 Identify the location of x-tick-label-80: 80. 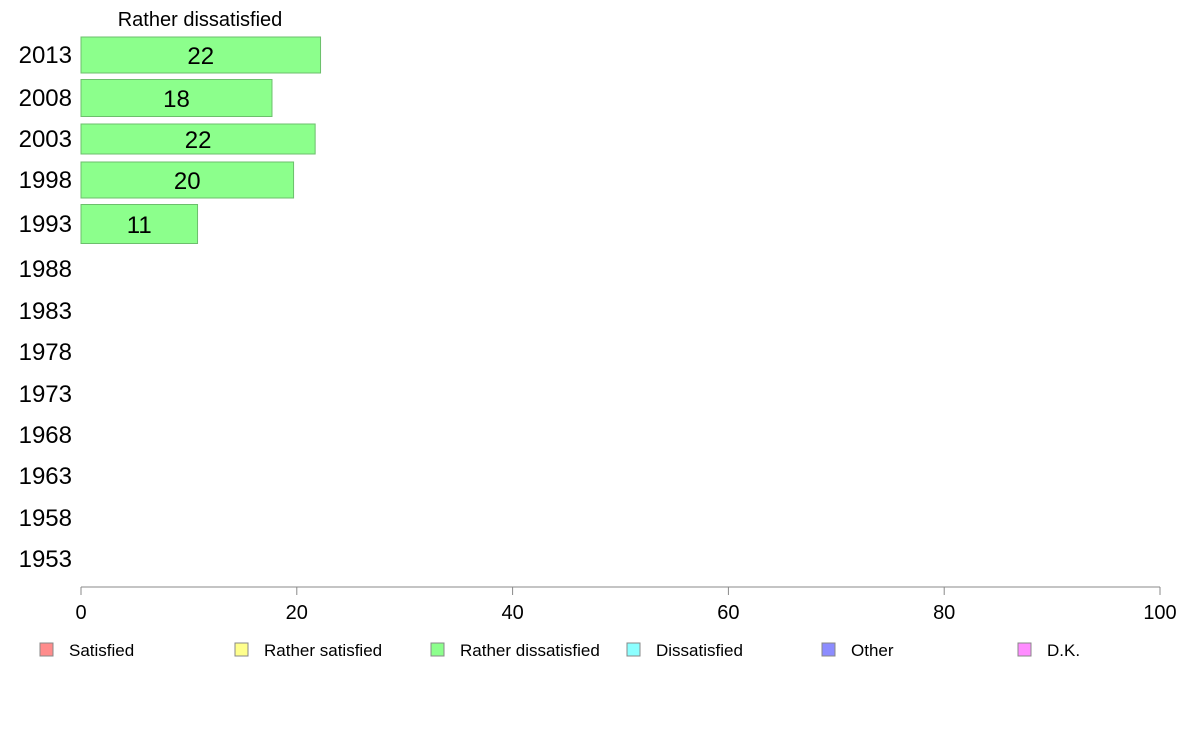
(944, 613).